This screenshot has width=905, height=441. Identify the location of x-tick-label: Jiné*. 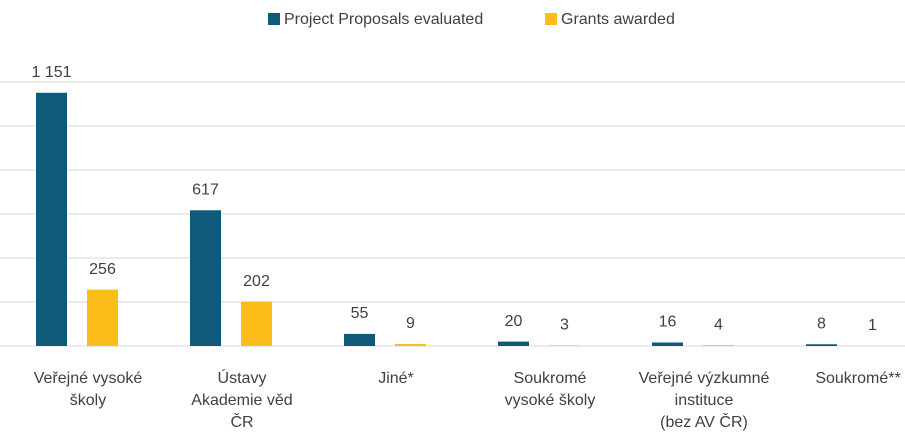
(396, 378).